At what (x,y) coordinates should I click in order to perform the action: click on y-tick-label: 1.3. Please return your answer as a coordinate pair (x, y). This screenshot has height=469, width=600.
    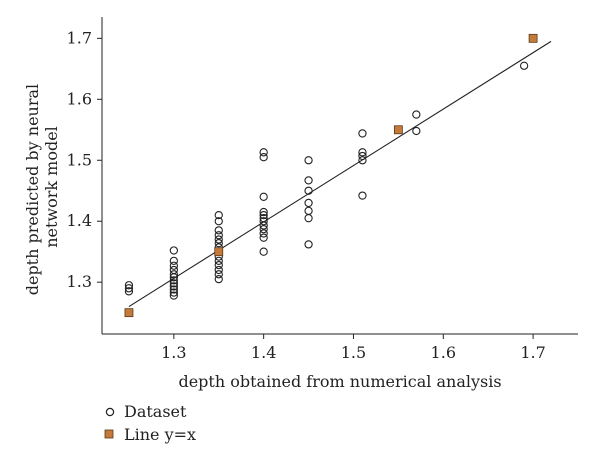
    Looking at the image, I should click on (79, 281).